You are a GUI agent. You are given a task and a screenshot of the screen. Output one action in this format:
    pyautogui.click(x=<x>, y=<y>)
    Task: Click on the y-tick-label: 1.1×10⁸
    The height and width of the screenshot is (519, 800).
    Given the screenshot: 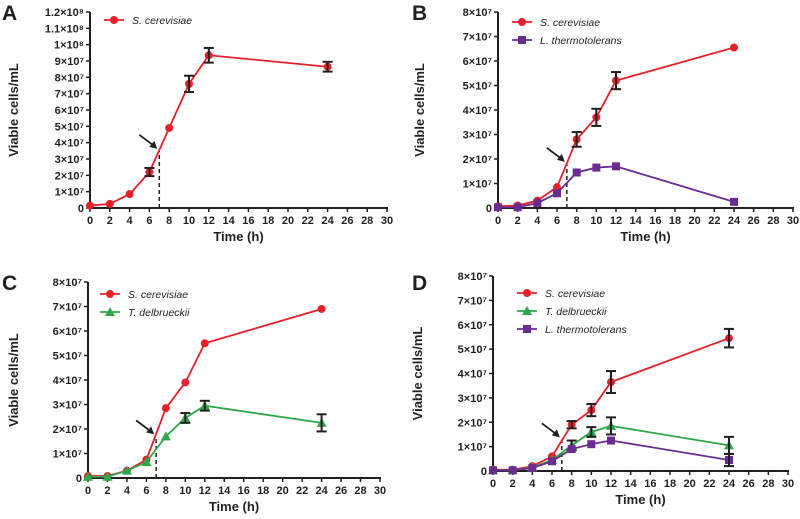 What is the action you would take?
    pyautogui.click(x=64, y=29)
    